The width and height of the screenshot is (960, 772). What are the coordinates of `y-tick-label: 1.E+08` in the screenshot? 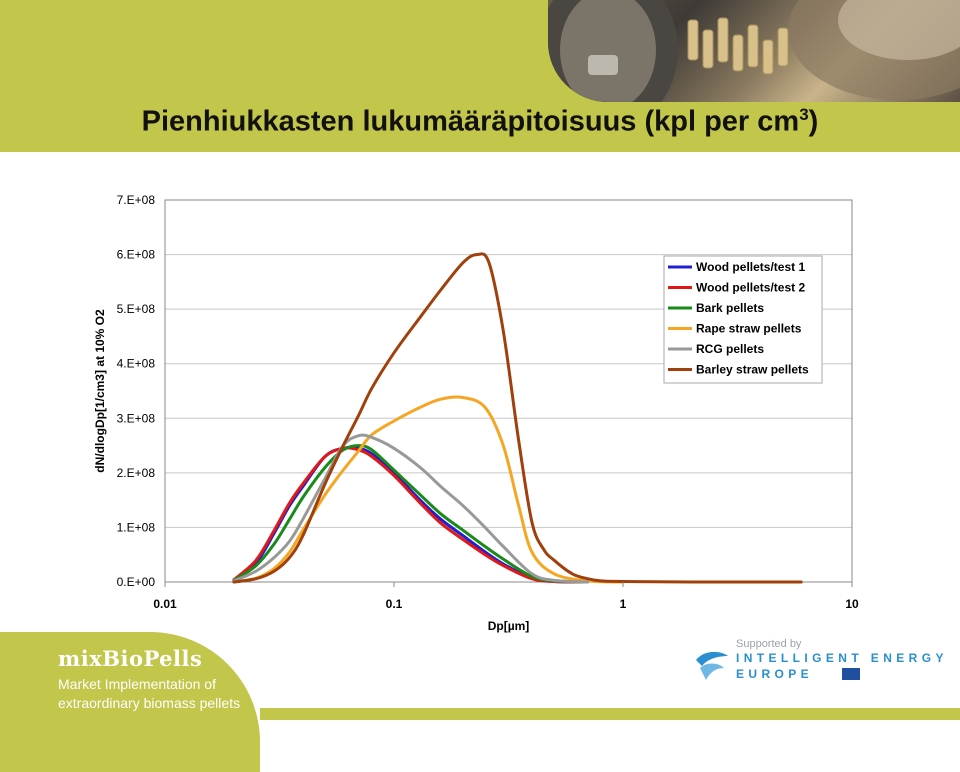 It's located at (136, 527).